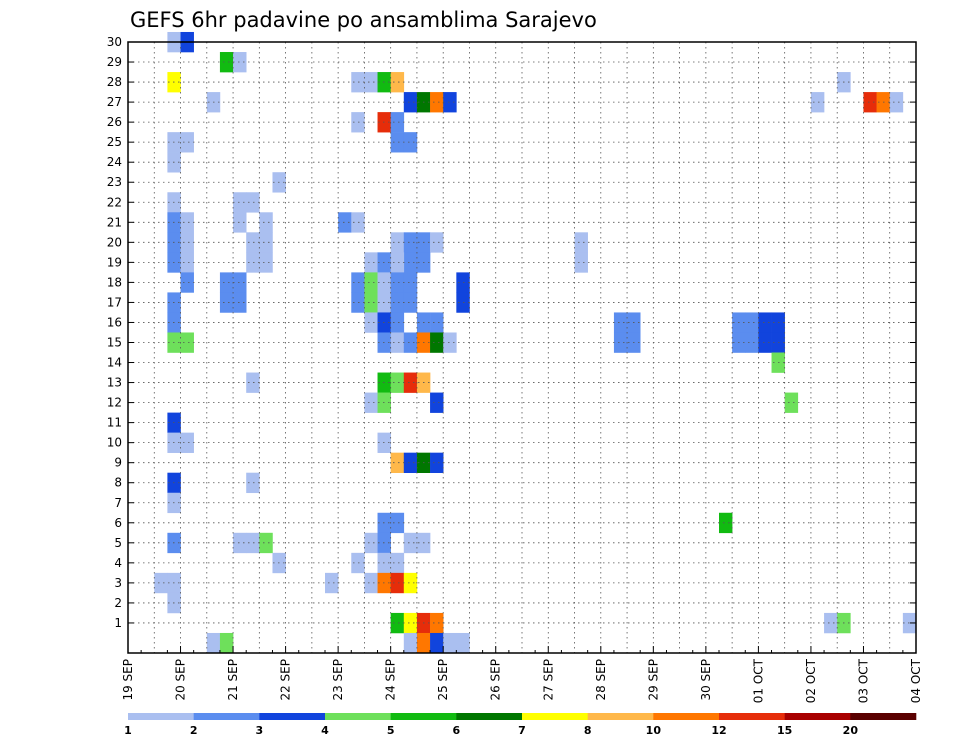  Describe the element at coordinates (118, 503) in the screenshot. I see `y-tick-label: 7` at that location.